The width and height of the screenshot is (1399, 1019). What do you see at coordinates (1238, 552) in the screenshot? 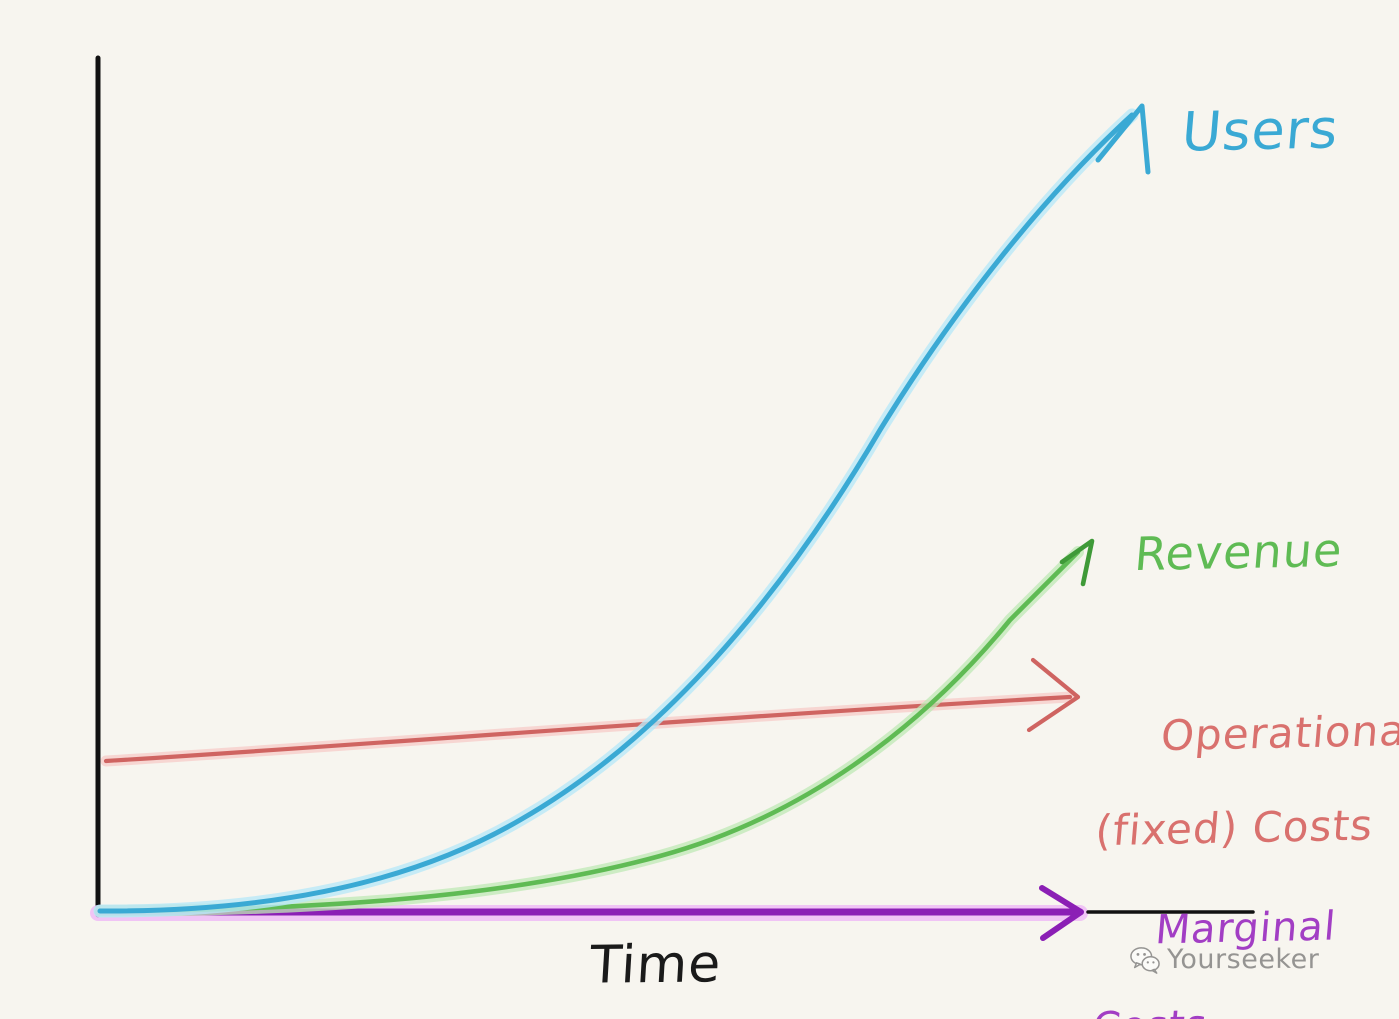
I see `series-label-revenue: Revenue` at bounding box center [1238, 552].